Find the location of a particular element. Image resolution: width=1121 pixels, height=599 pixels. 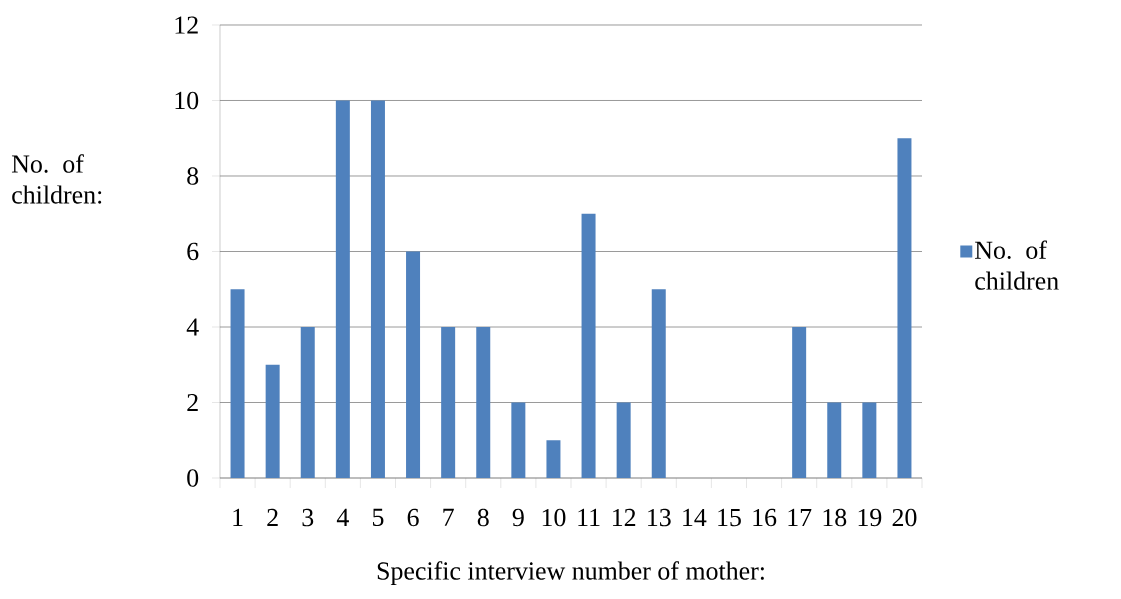

x-tick-label: 11 is located at coordinates (589, 517).